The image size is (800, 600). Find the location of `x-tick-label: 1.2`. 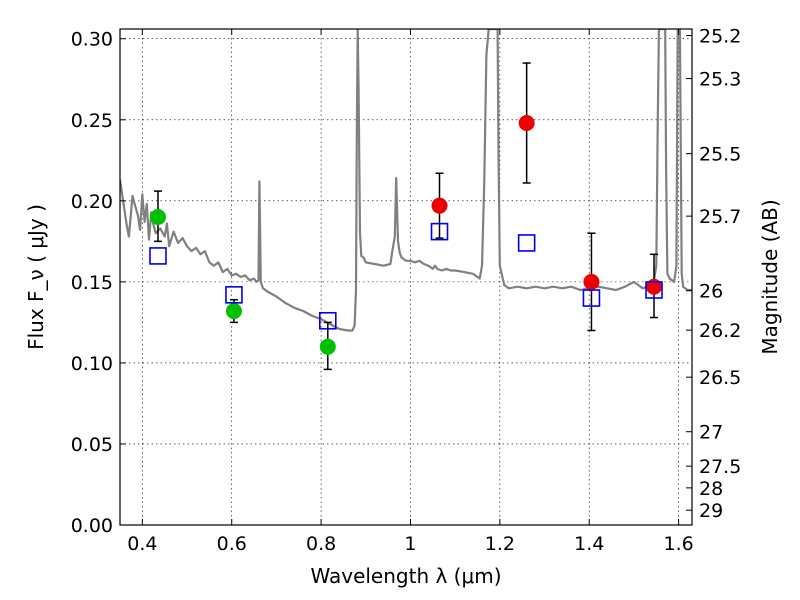

x-tick-label: 1.2 is located at coordinates (500, 544).